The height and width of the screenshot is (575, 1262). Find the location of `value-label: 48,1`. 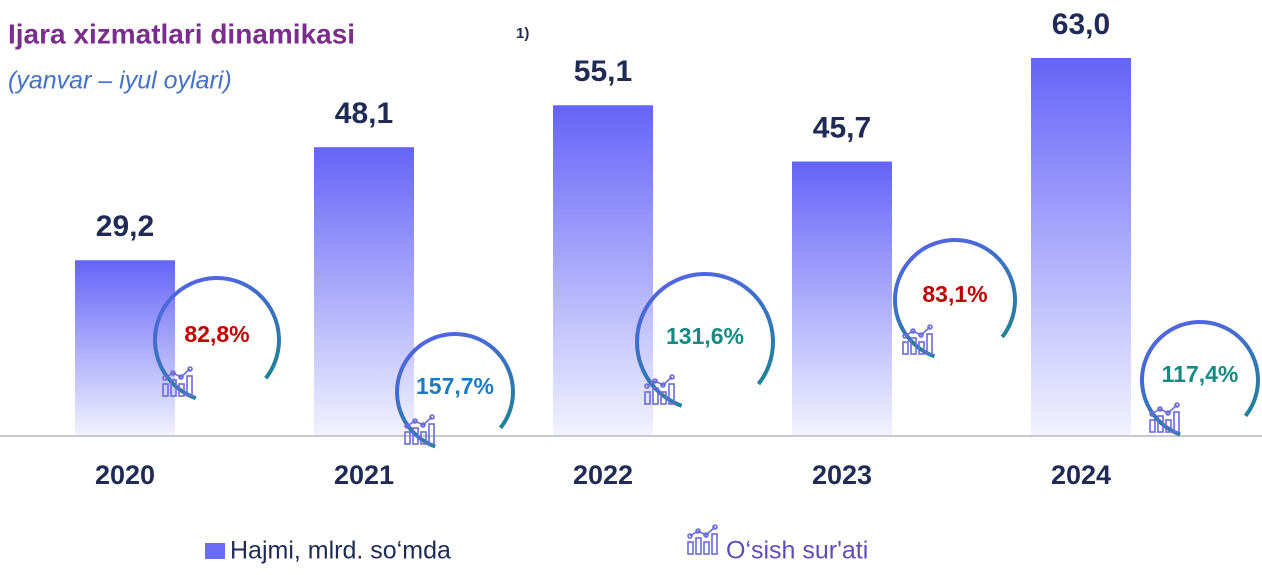

value-label: 48,1 is located at coordinates (364, 113).